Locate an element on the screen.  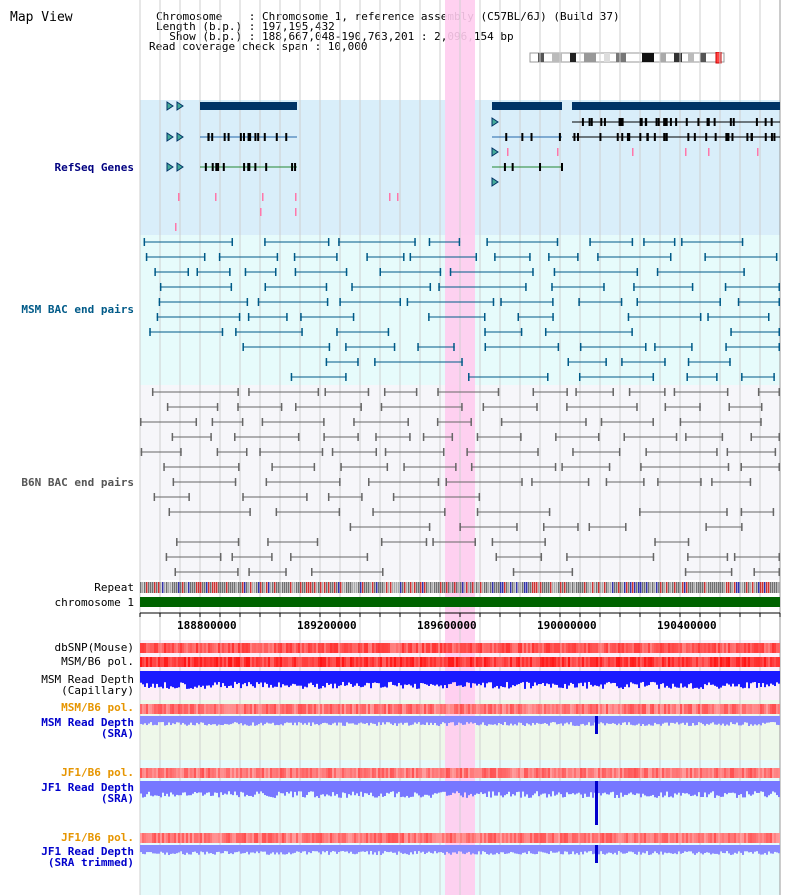
b6n-bac-label: B6N BAC end pairs is located at coordinates (77, 482).